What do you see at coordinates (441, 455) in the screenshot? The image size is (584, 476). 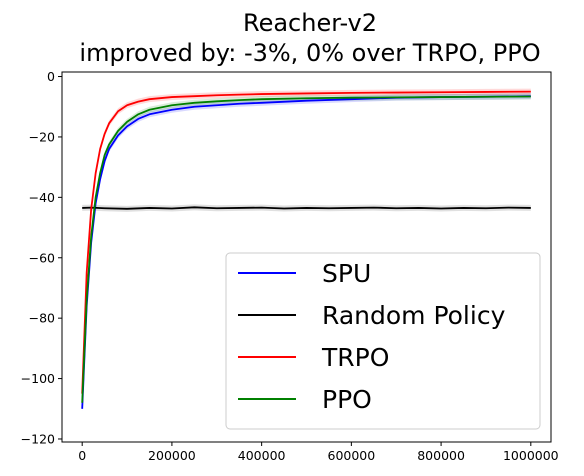 I see `x-tick-label: 800000` at bounding box center [441, 455].